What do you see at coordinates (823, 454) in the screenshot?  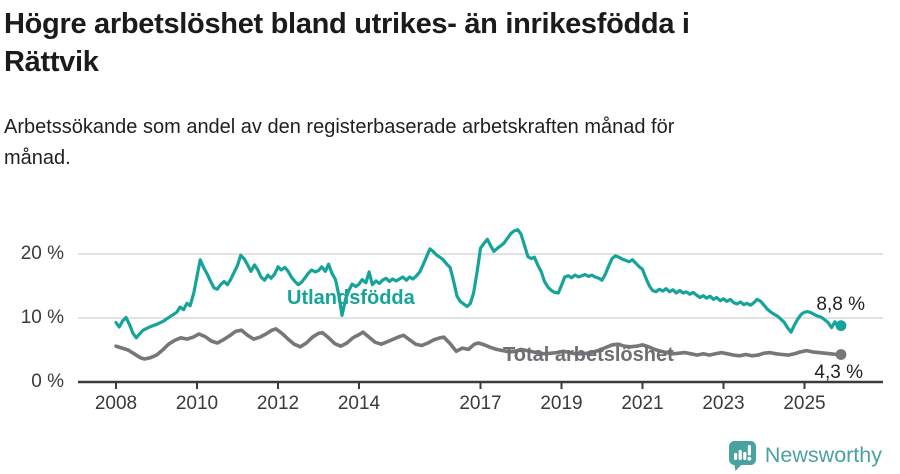 I see `brand-name: Newsworthy` at bounding box center [823, 454].